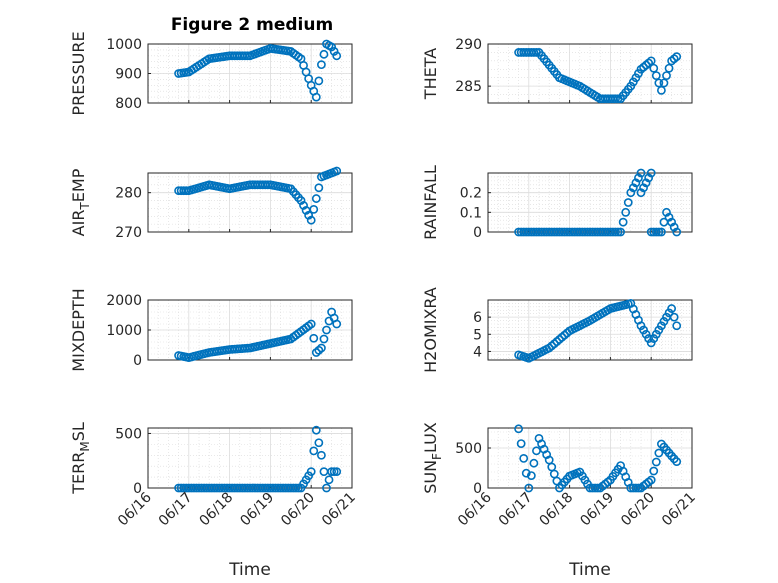 This screenshot has width=778, height=583. Describe the element at coordinates (78, 329) in the screenshot. I see `y-axis-label: MIXDEPTH` at that location.